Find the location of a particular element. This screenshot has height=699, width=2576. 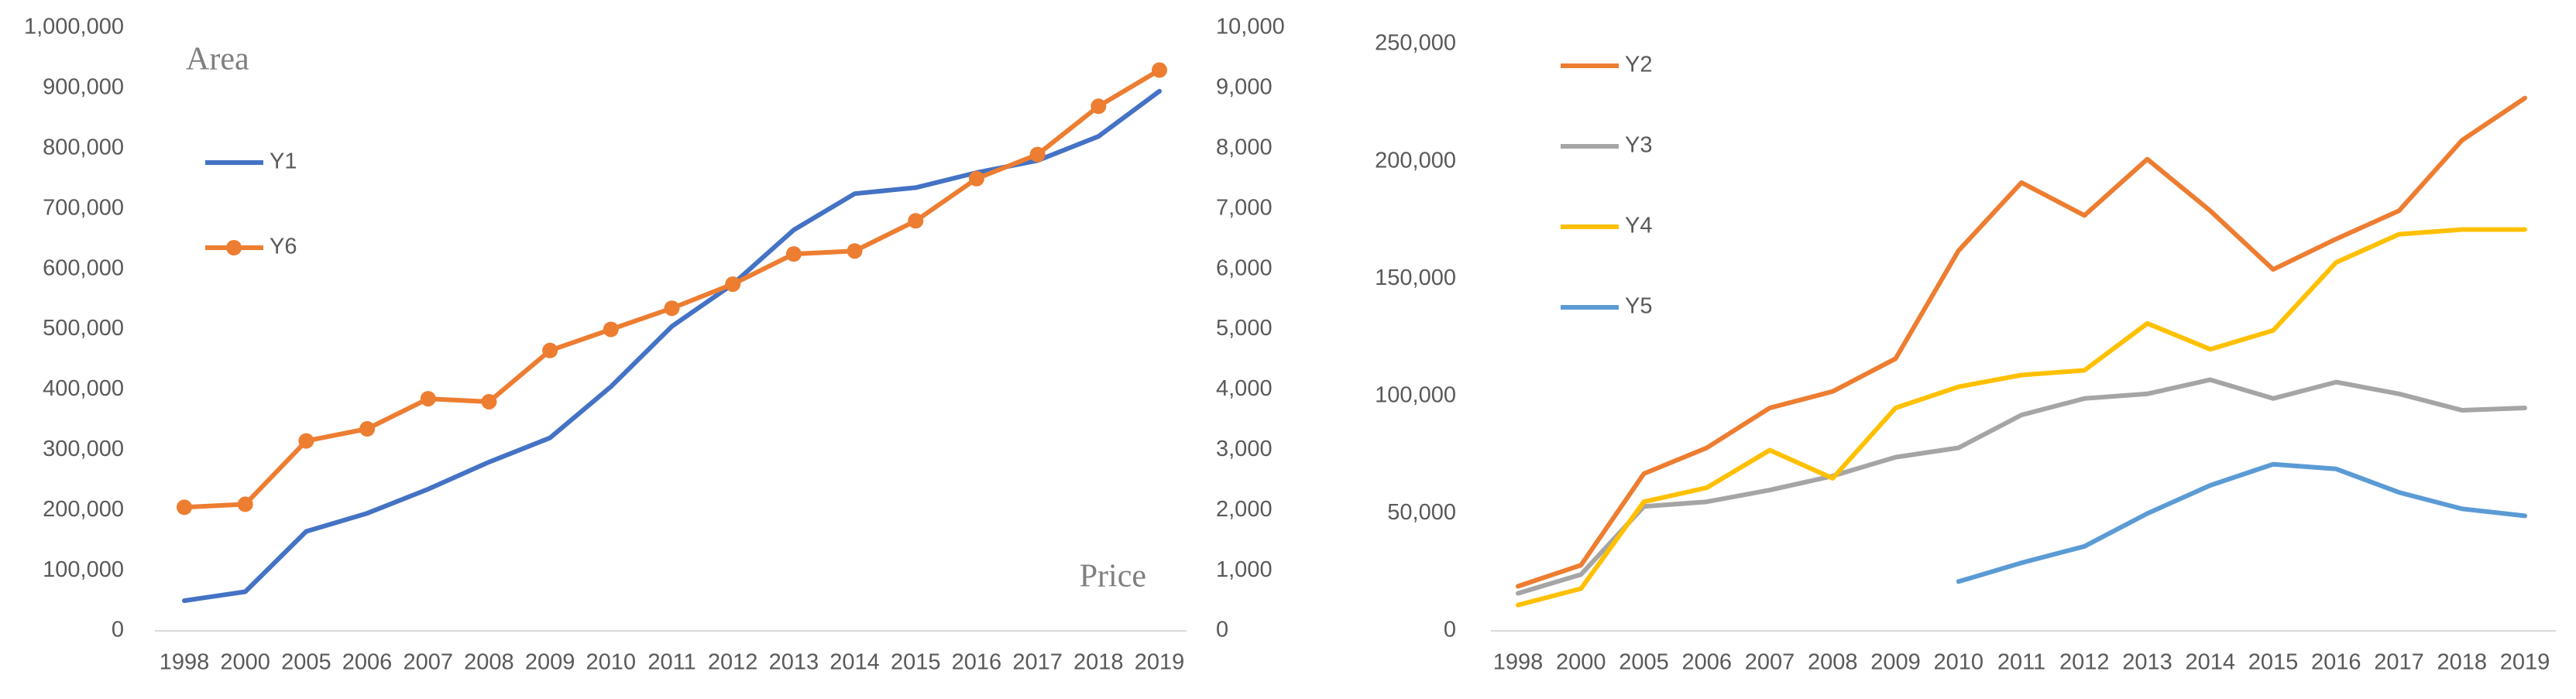

y-tick-label: 50,000 is located at coordinates (1421, 512).